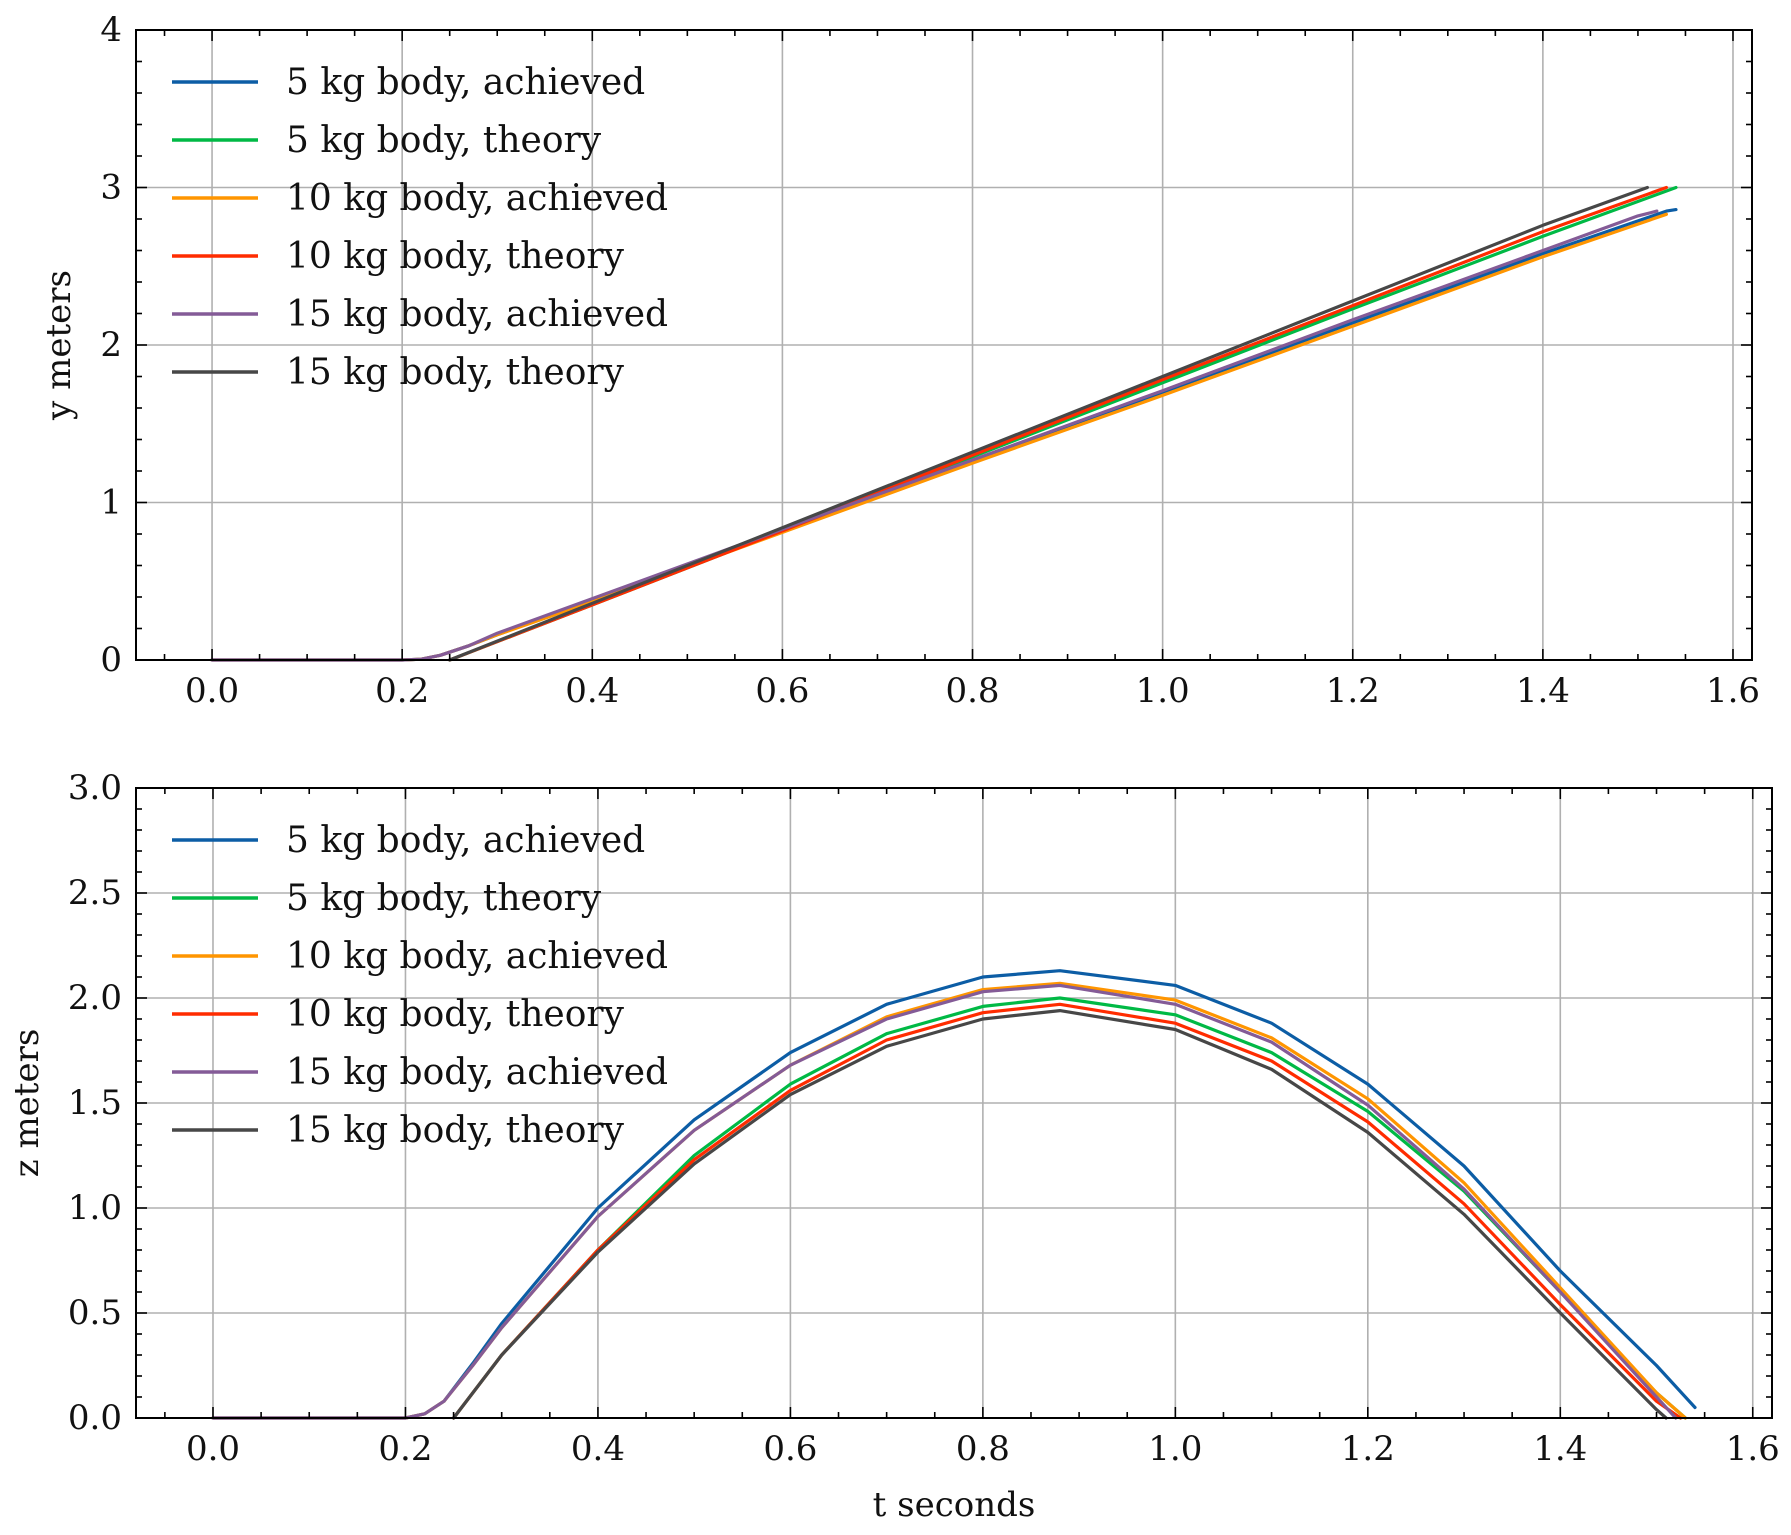 This screenshot has width=1791, height=1535. I want to click on x-axis-label: t seconds, so click(954, 1505).